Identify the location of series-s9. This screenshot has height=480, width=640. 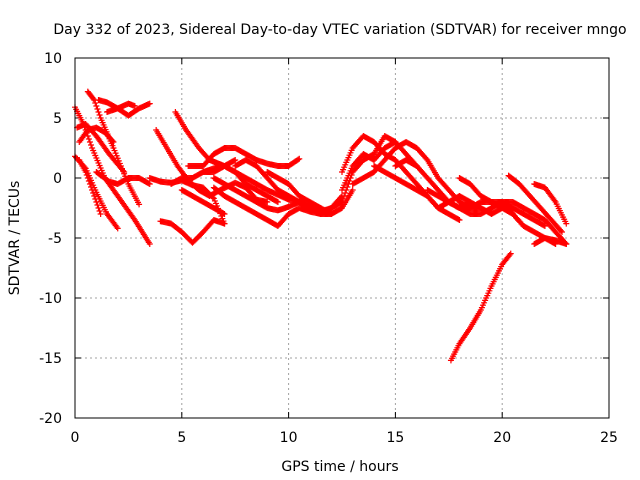
(90, 187).